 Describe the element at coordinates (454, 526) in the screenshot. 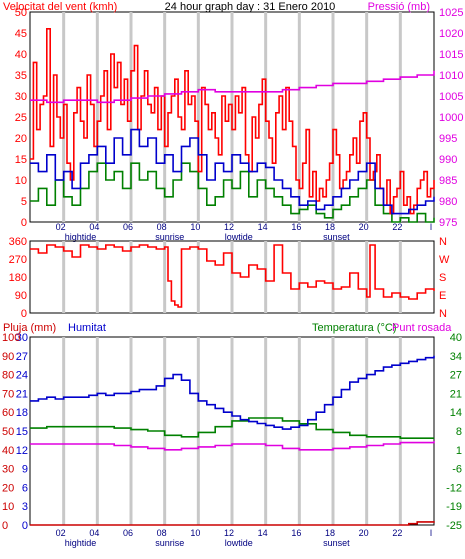

I see `temperature-tick-label: -25` at that location.